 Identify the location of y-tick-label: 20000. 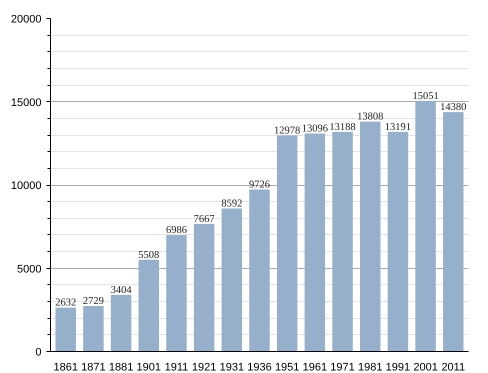
(26, 20).